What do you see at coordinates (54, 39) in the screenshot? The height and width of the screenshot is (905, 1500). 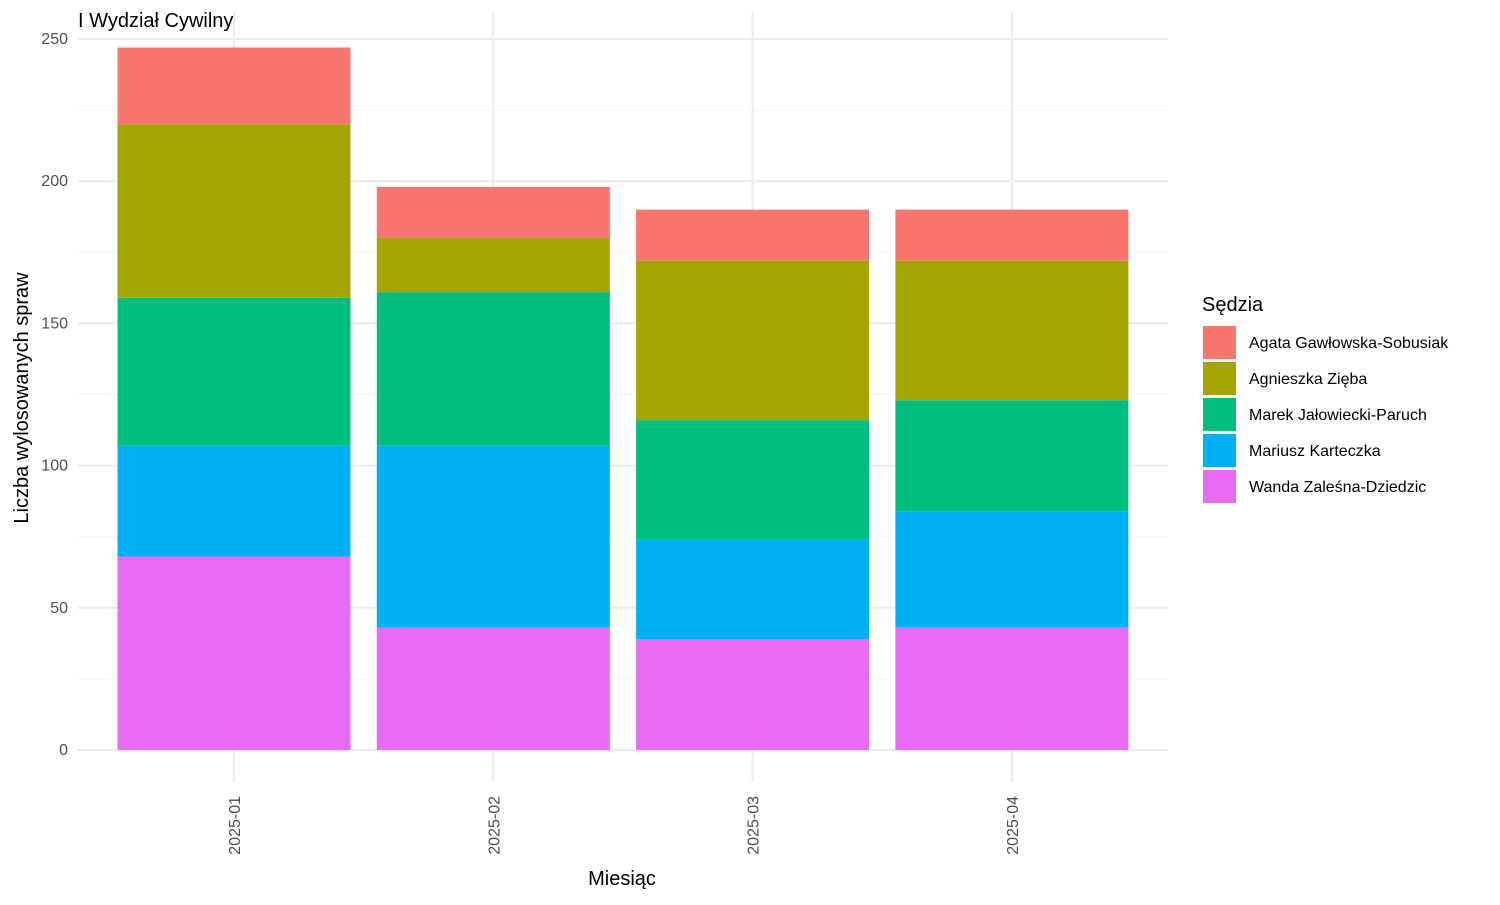 I see `y-tick-label: 250` at bounding box center [54, 39].